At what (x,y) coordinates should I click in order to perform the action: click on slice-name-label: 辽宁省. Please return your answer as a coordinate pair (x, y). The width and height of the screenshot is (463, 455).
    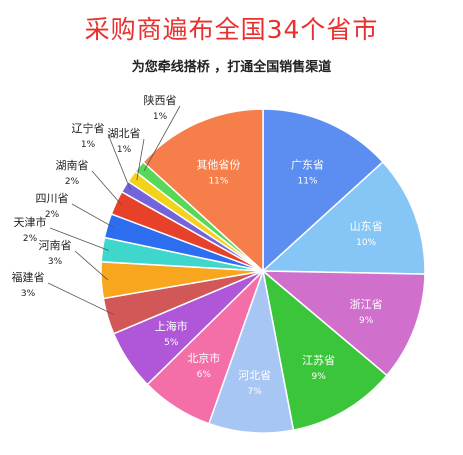
    Looking at the image, I should click on (88, 128).